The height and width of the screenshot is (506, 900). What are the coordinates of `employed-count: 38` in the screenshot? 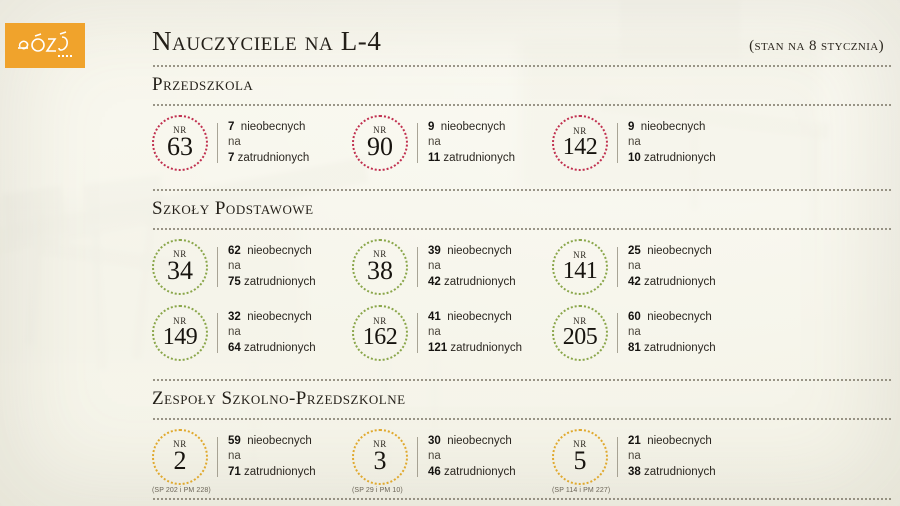 It's located at (634, 471).